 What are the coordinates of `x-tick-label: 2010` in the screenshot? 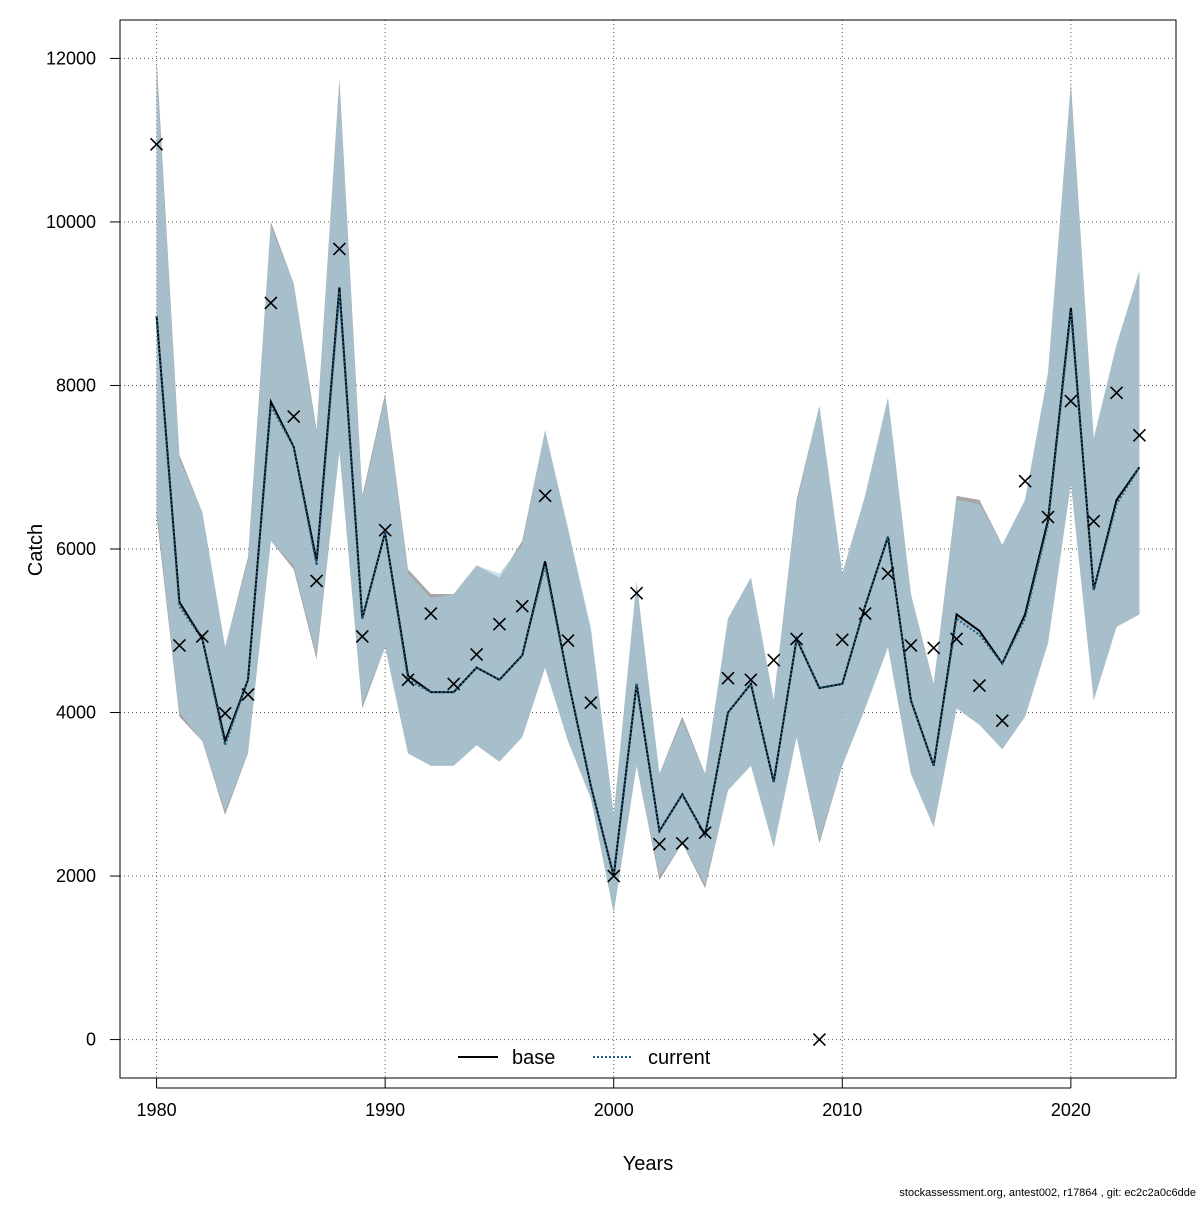 It's located at (842, 1110).